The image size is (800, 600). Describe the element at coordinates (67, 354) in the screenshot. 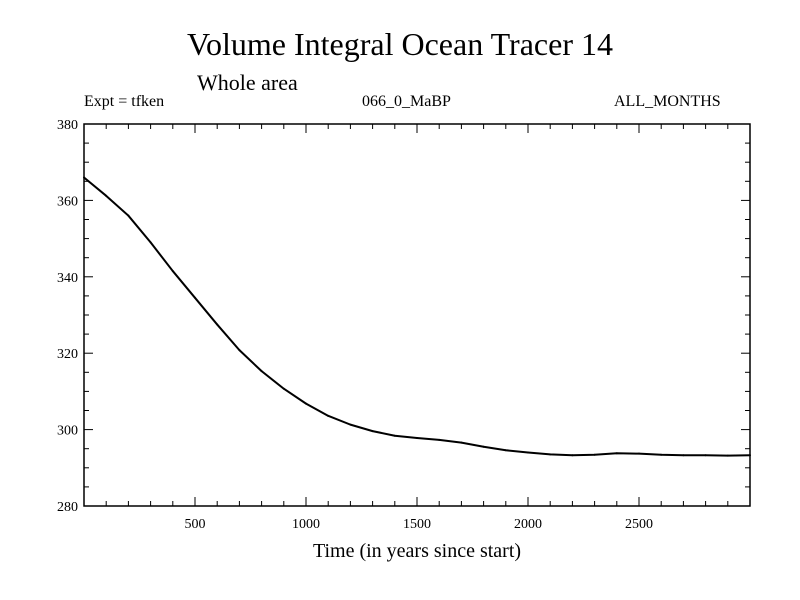

I see `y-tick-label: 320` at that location.